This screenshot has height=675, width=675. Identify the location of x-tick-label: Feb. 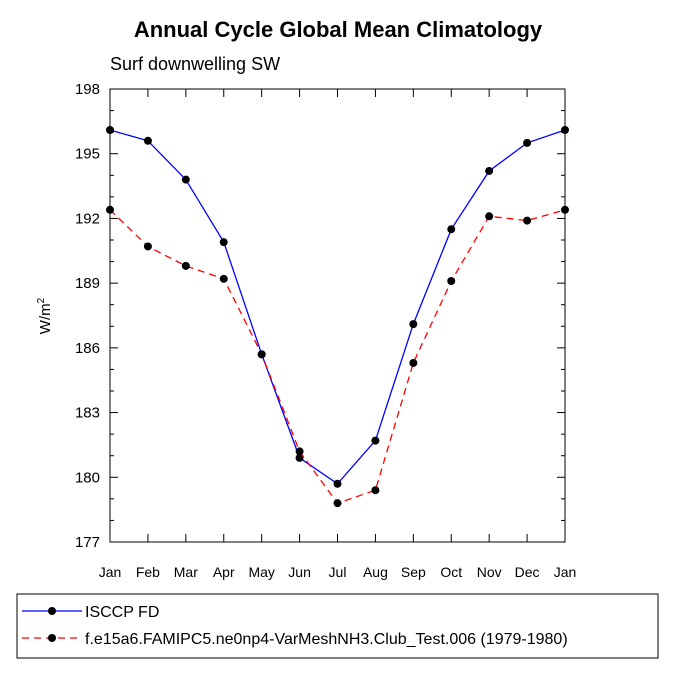
(148, 572).